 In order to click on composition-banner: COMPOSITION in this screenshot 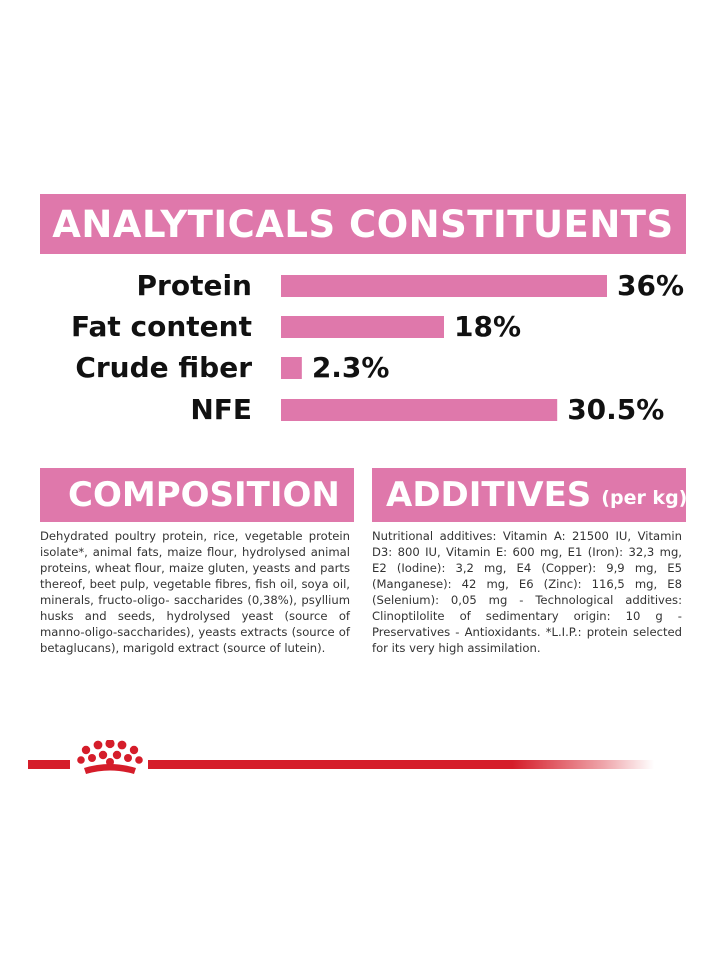, I will do `click(197, 495)`.